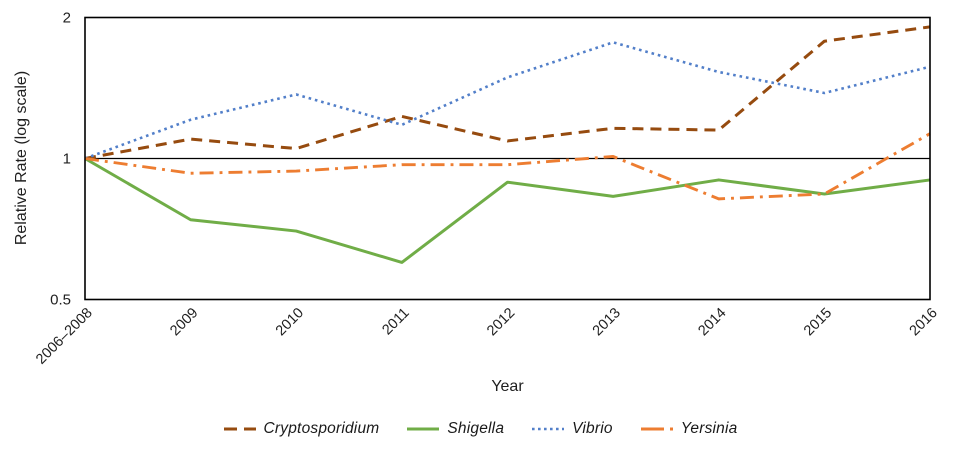 The image size is (960, 456). Describe the element at coordinates (476, 428) in the screenshot. I see `legend-label: Shigella` at that location.